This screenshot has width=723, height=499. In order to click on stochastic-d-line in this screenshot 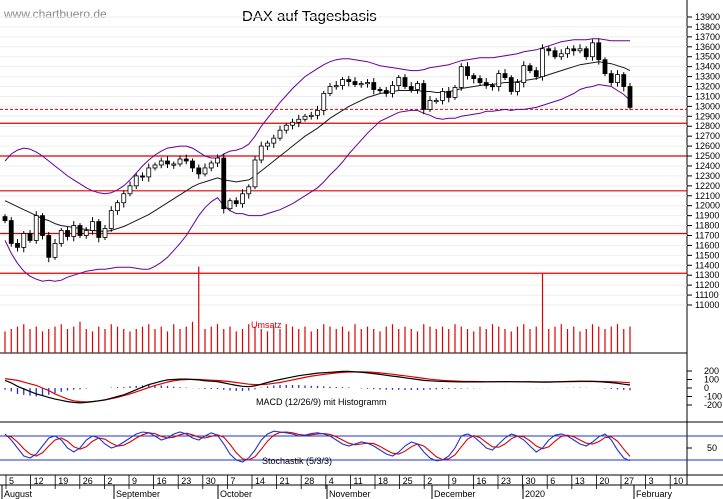, I will do `click(317, 446)`.